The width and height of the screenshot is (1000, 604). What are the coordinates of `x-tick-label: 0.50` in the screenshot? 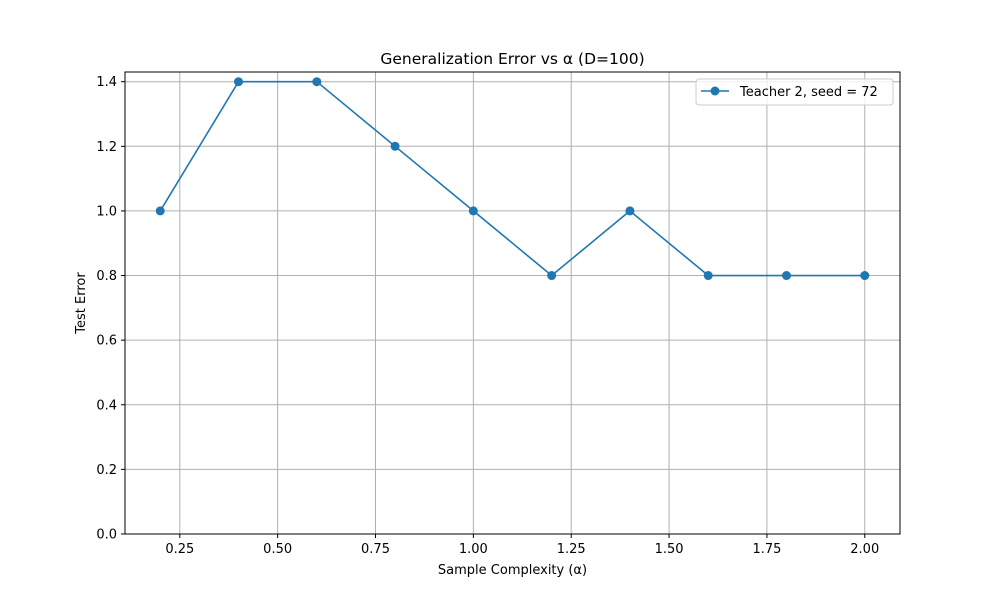 It's located at (277, 549).